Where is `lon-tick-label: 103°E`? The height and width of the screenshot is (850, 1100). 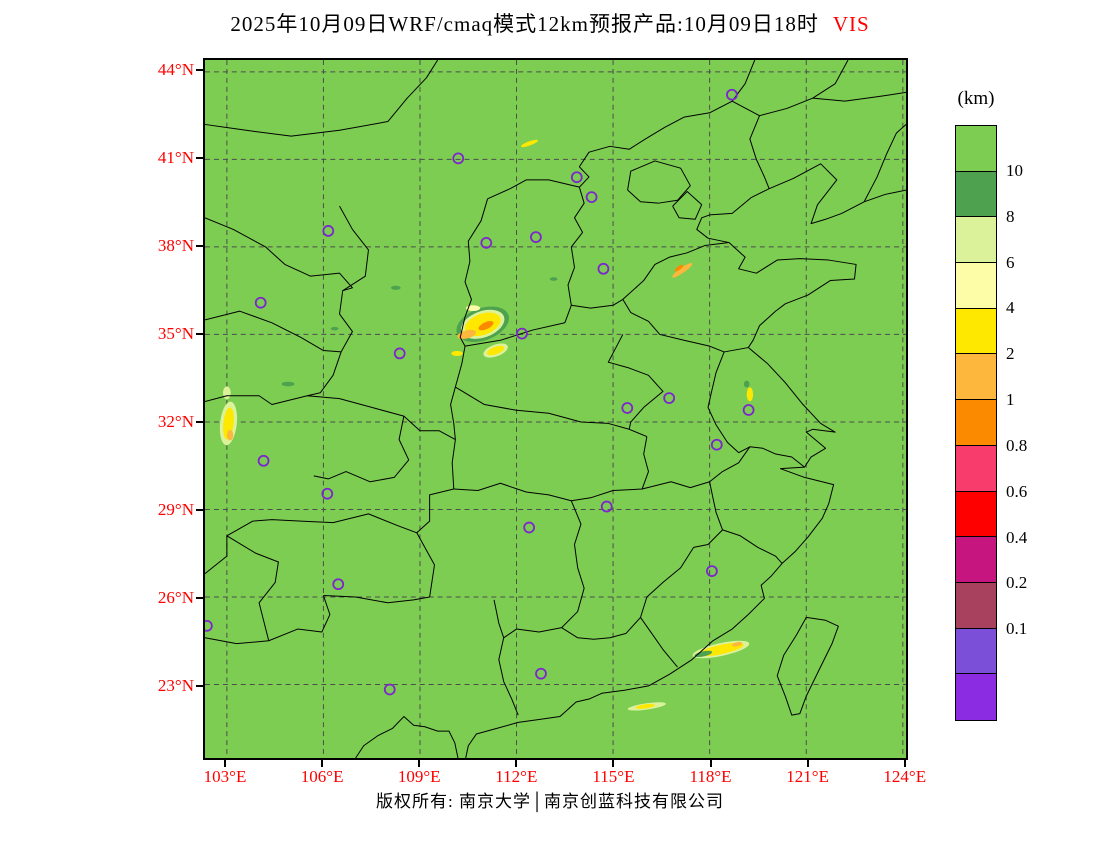
lon-tick-label: 103°E is located at coordinates (225, 776).